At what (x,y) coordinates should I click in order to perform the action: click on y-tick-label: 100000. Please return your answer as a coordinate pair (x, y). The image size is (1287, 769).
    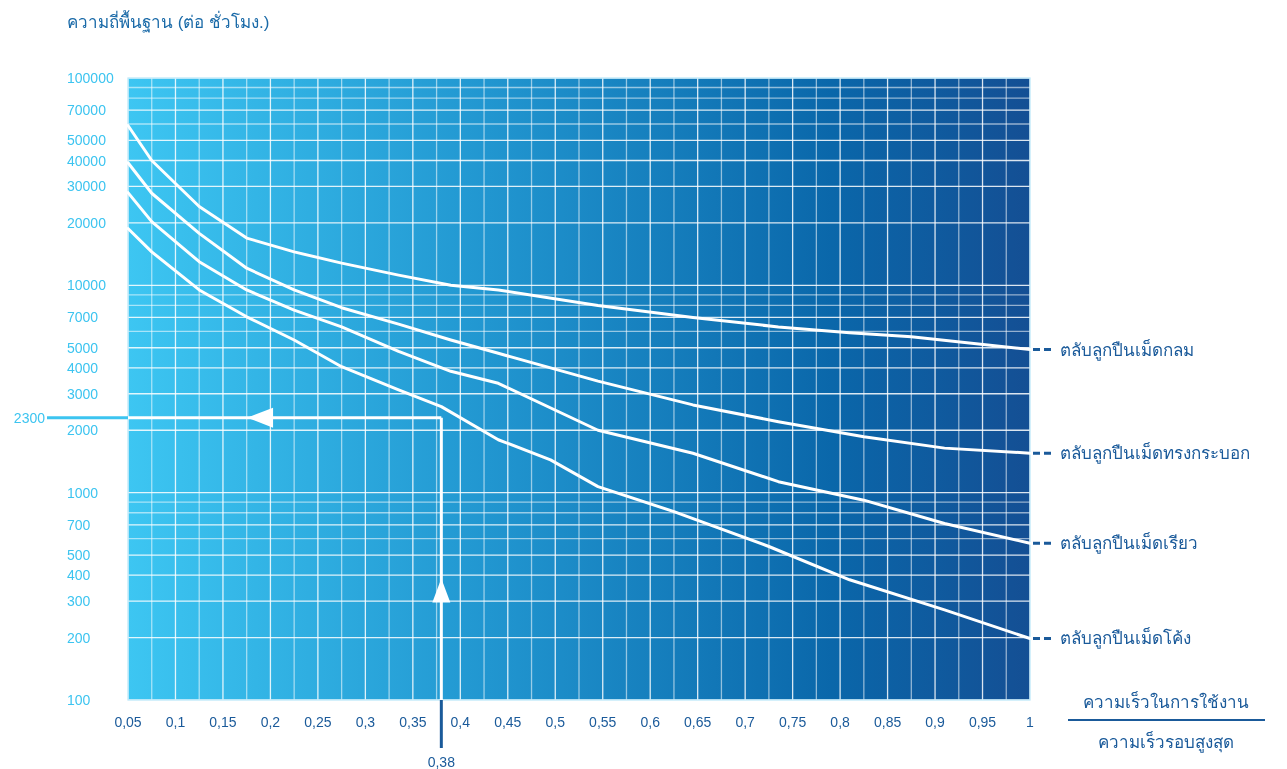
    Looking at the image, I should click on (90, 78).